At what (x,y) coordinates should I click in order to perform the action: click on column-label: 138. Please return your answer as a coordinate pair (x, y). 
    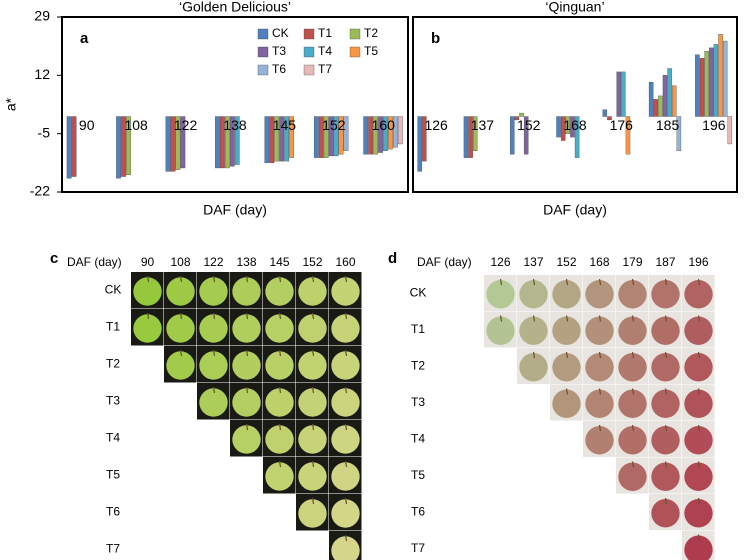
    Looking at the image, I should click on (246, 262).